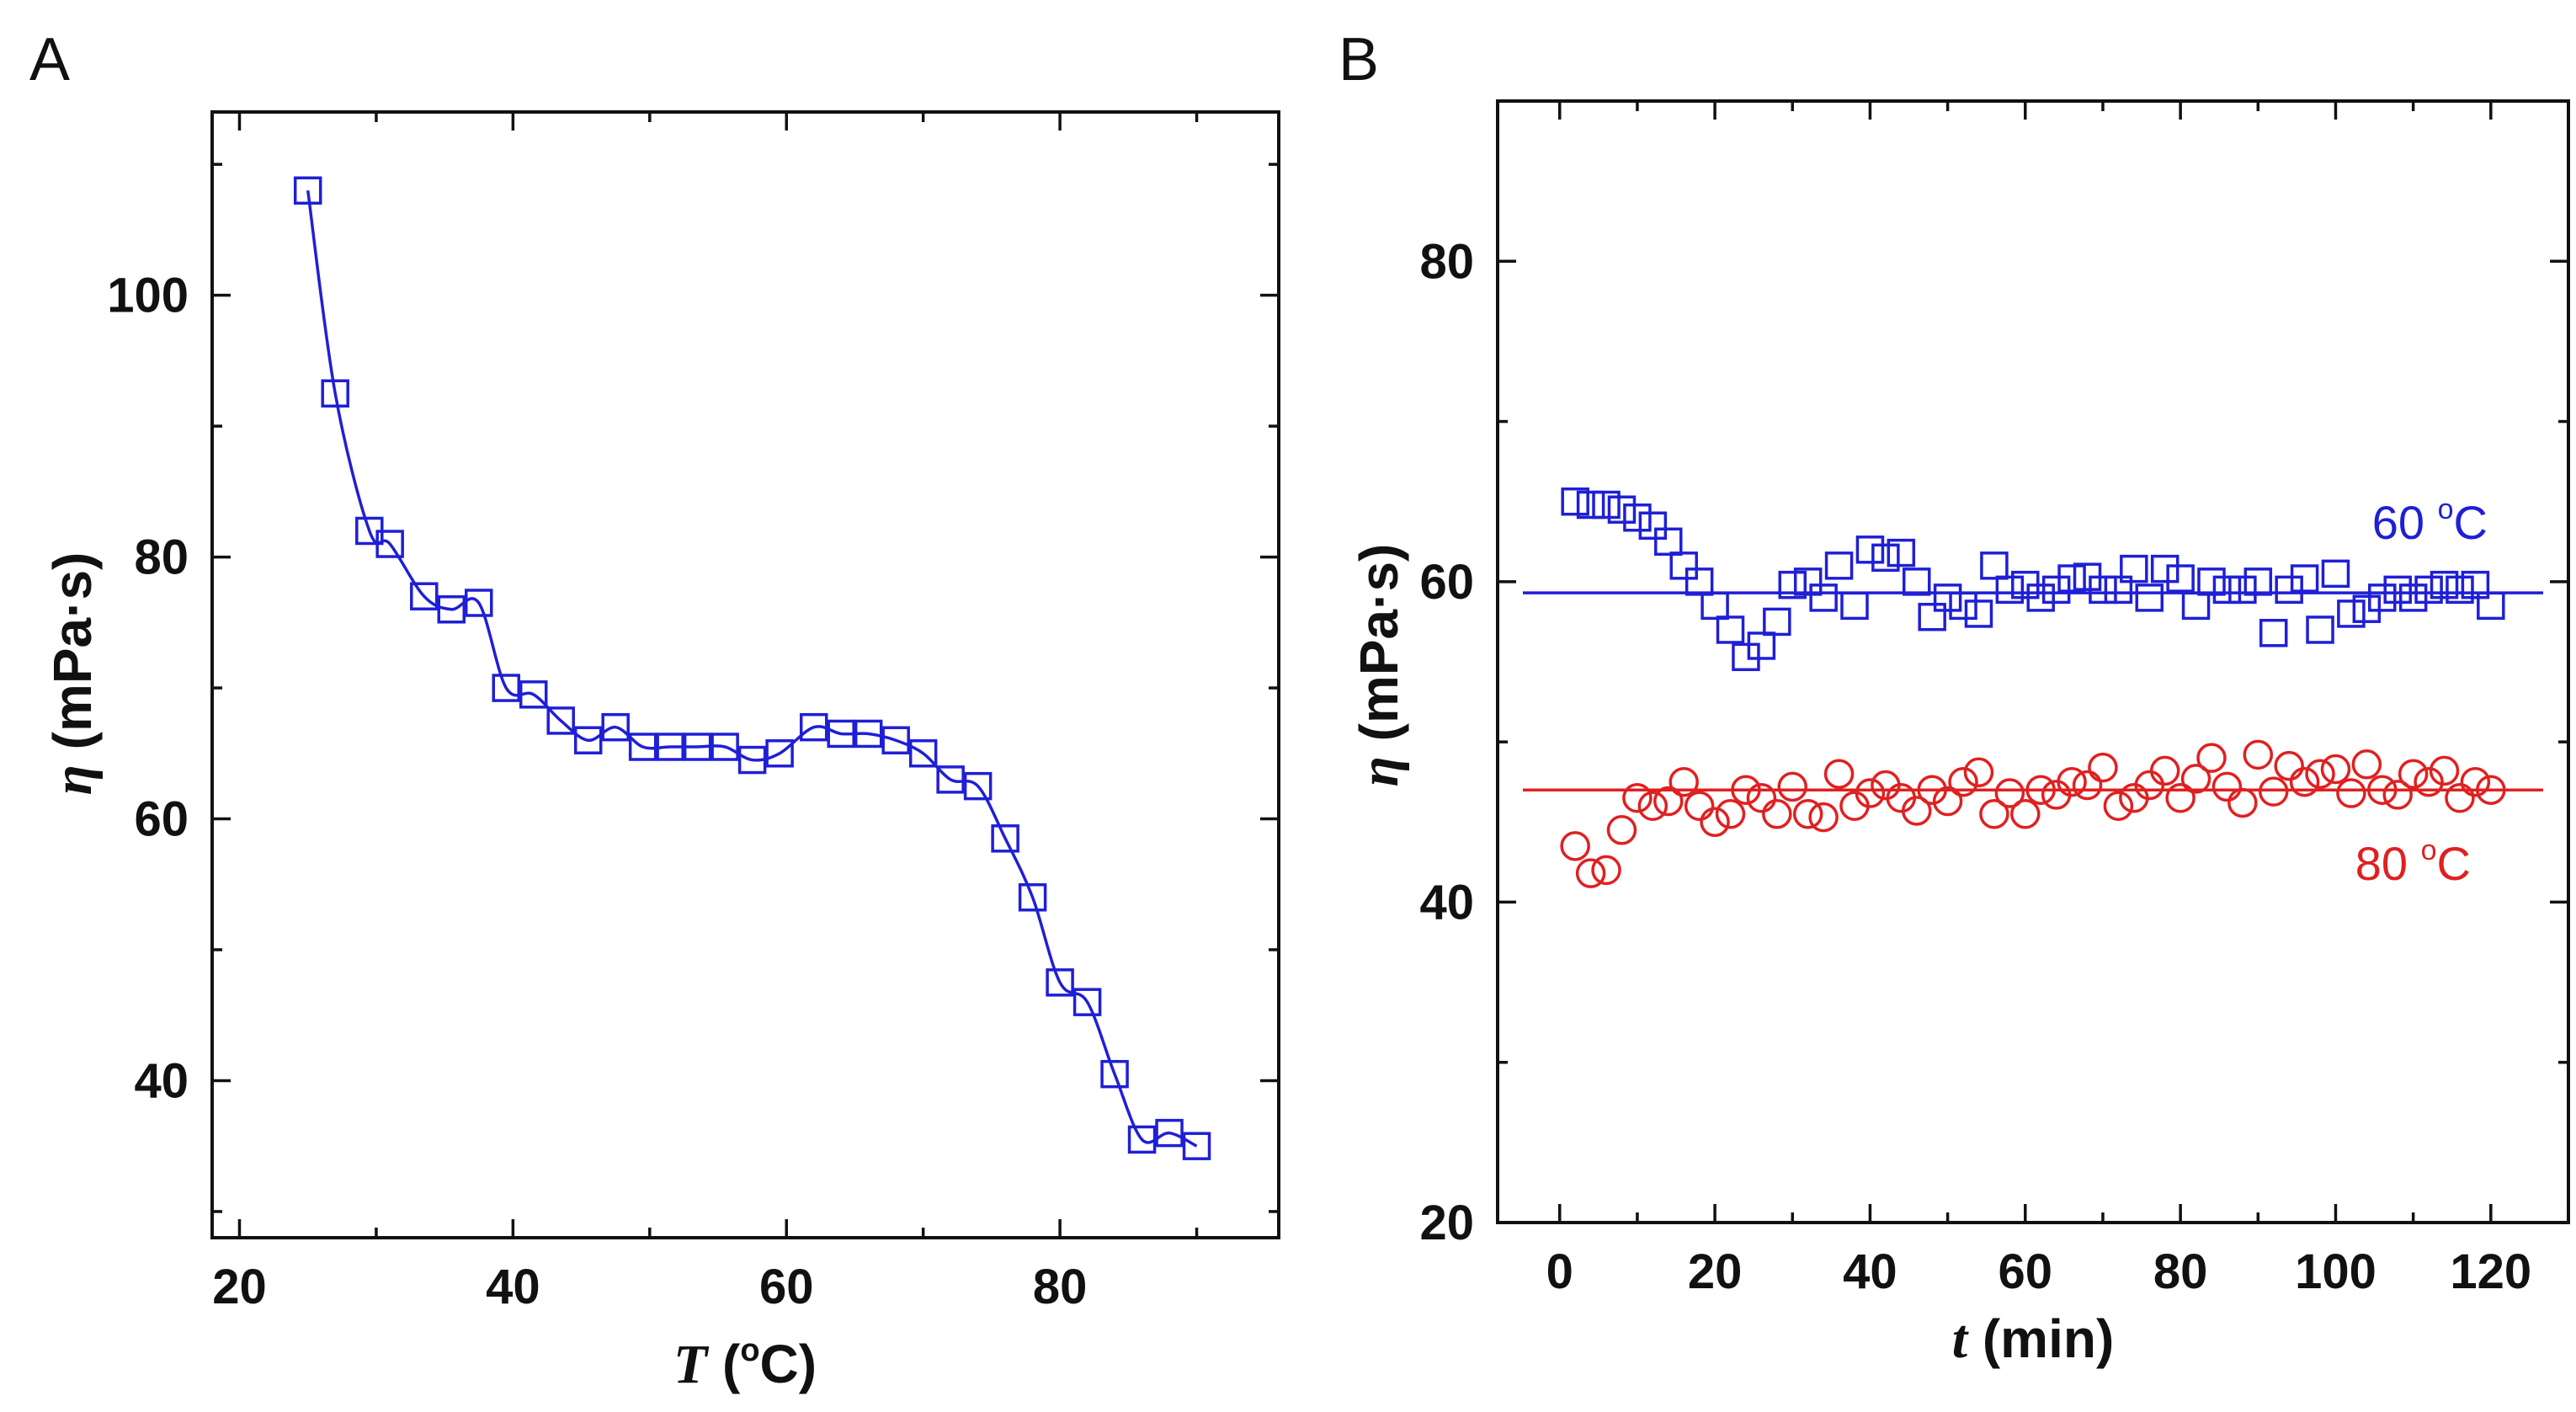 This screenshot has width=2576, height=1412. Describe the element at coordinates (2413, 862) in the screenshot. I see `annotation-80c: 80 oC` at that location.